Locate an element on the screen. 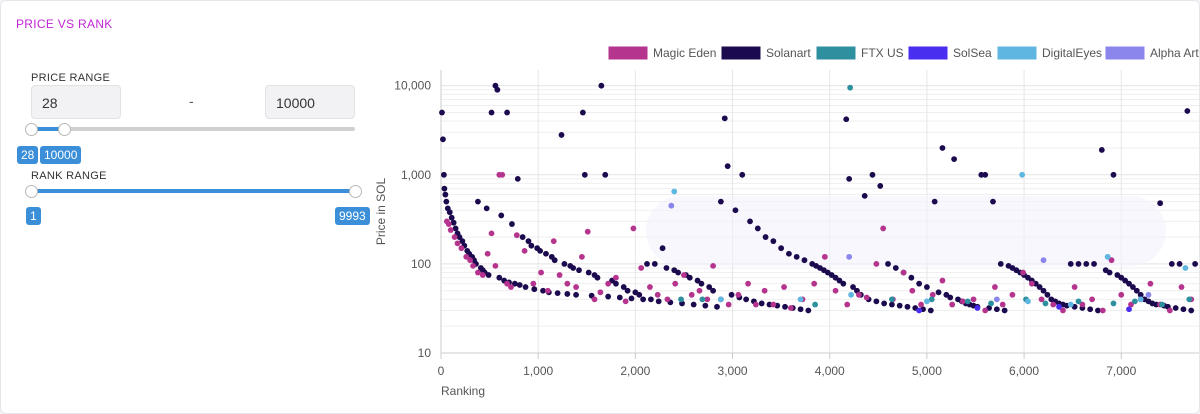  watermark-logo is located at coordinates (906, 231).